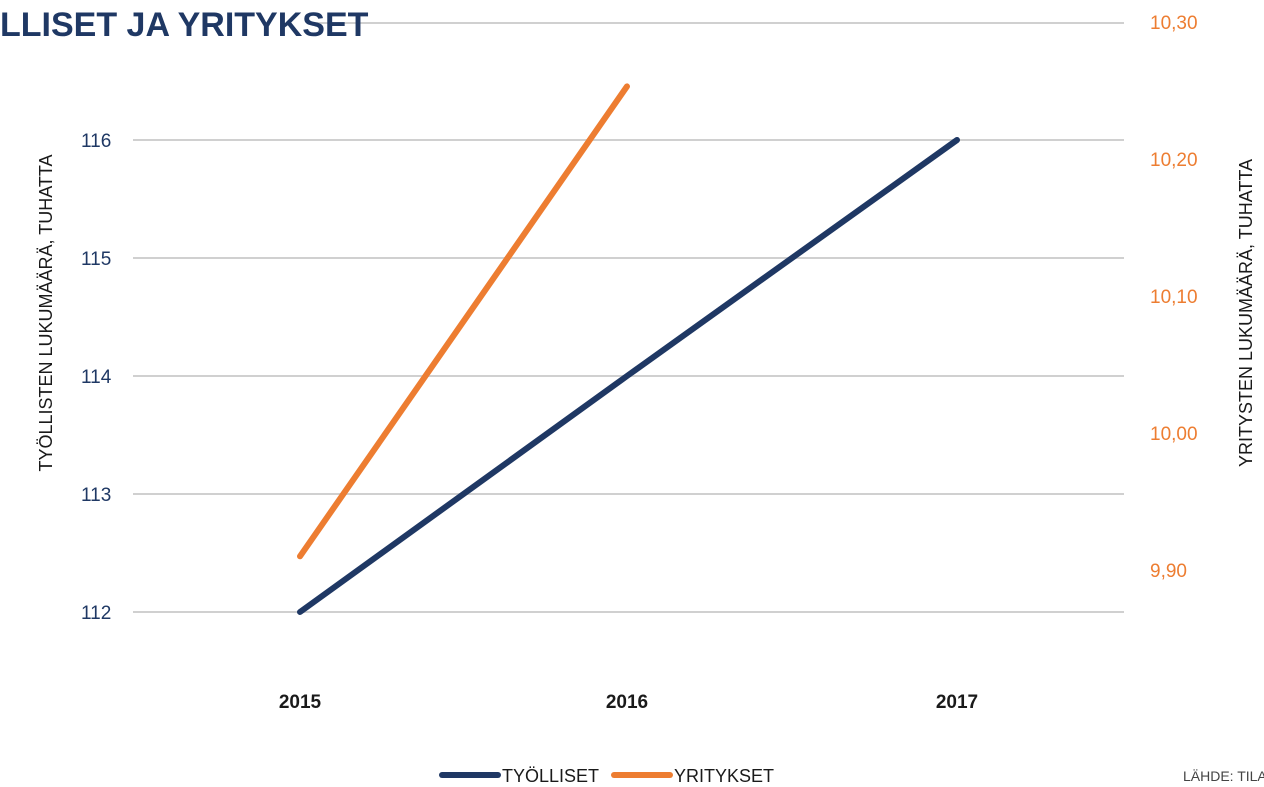  Describe the element at coordinates (1168, 571) in the screenshot. I see `right-tick-label: 9,90` at that location.